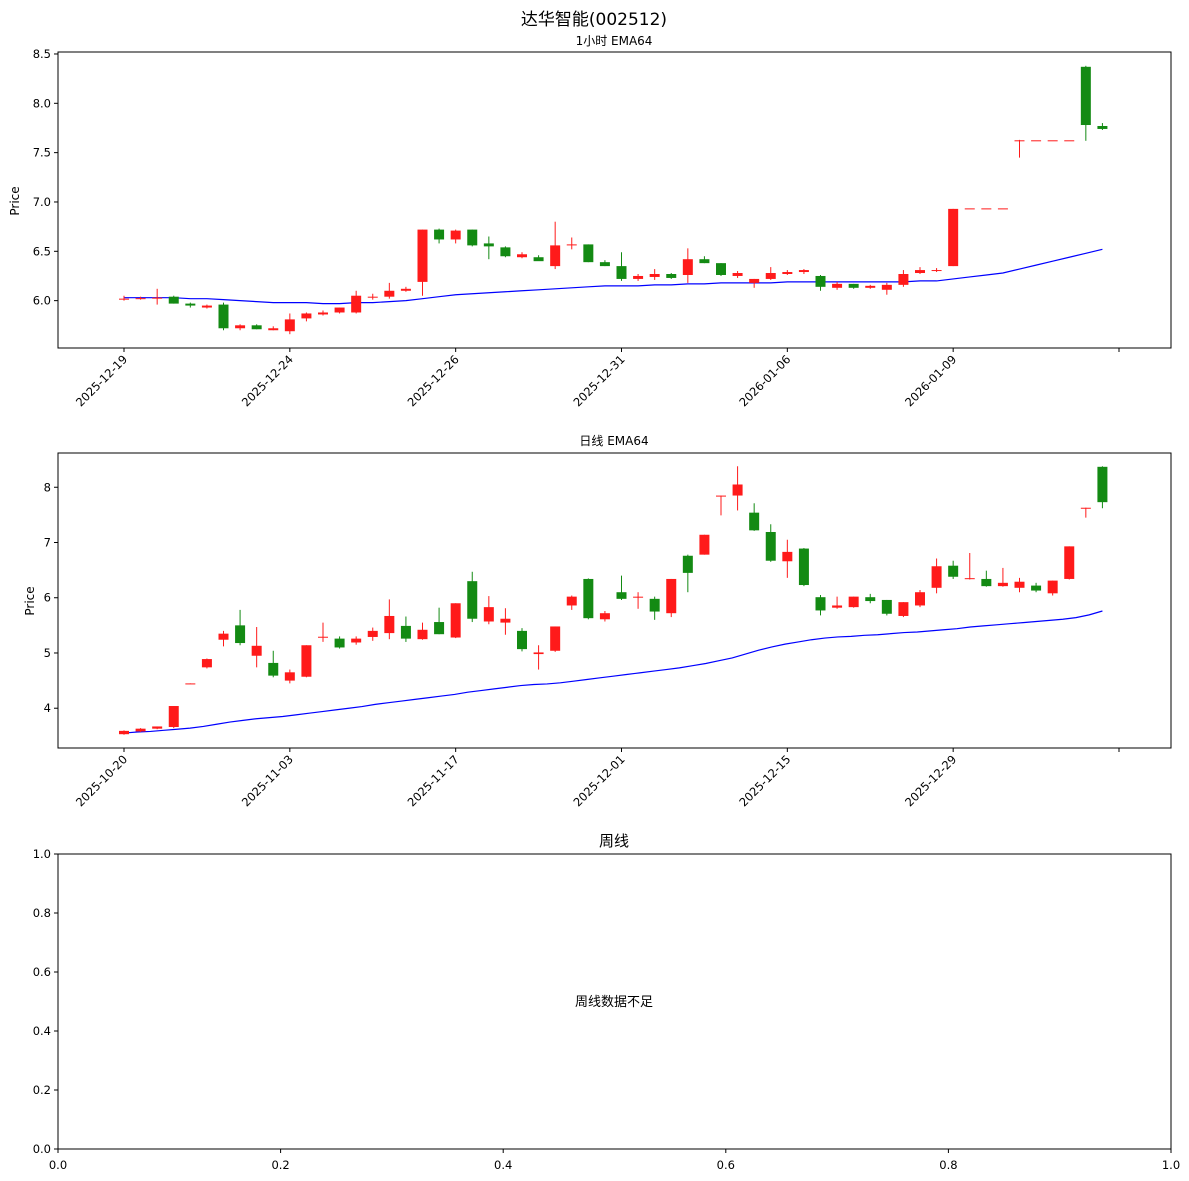 Image resolution: width=1189 pixels, height=1181 pixels. I want to click on hourly-chart-title: 1小时 EMA64, so click(614, 41).